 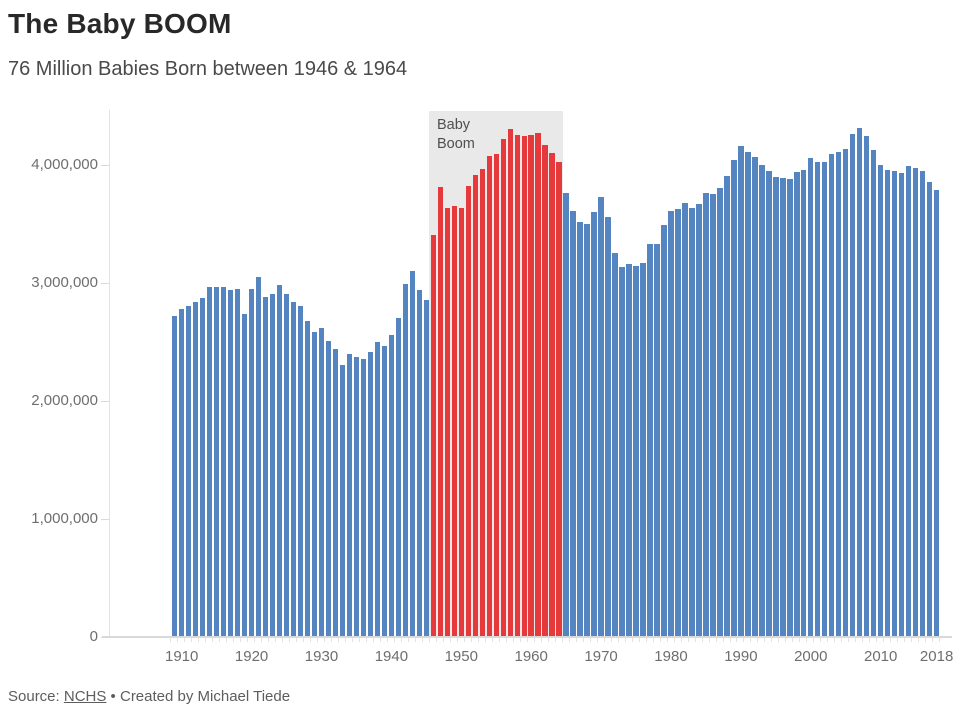 I want to click on bar-2005, so click(x=846, y=392).